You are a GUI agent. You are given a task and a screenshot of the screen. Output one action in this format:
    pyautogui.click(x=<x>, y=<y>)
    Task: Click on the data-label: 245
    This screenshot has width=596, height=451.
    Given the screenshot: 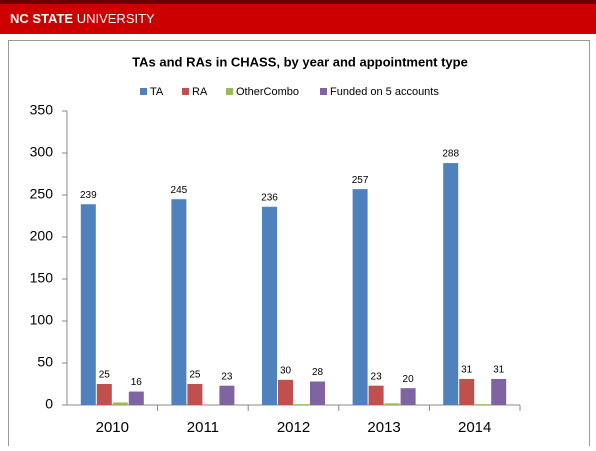 What is the action you would take?
    pyautogui.click(x=179, y=190)
    